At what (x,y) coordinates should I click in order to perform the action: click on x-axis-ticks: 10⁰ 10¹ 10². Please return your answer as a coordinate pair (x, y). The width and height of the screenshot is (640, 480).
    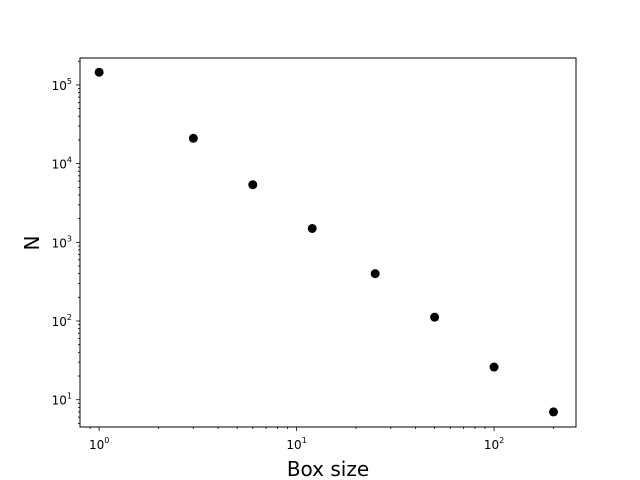
    Looking at the image, I should click on (321, 439).